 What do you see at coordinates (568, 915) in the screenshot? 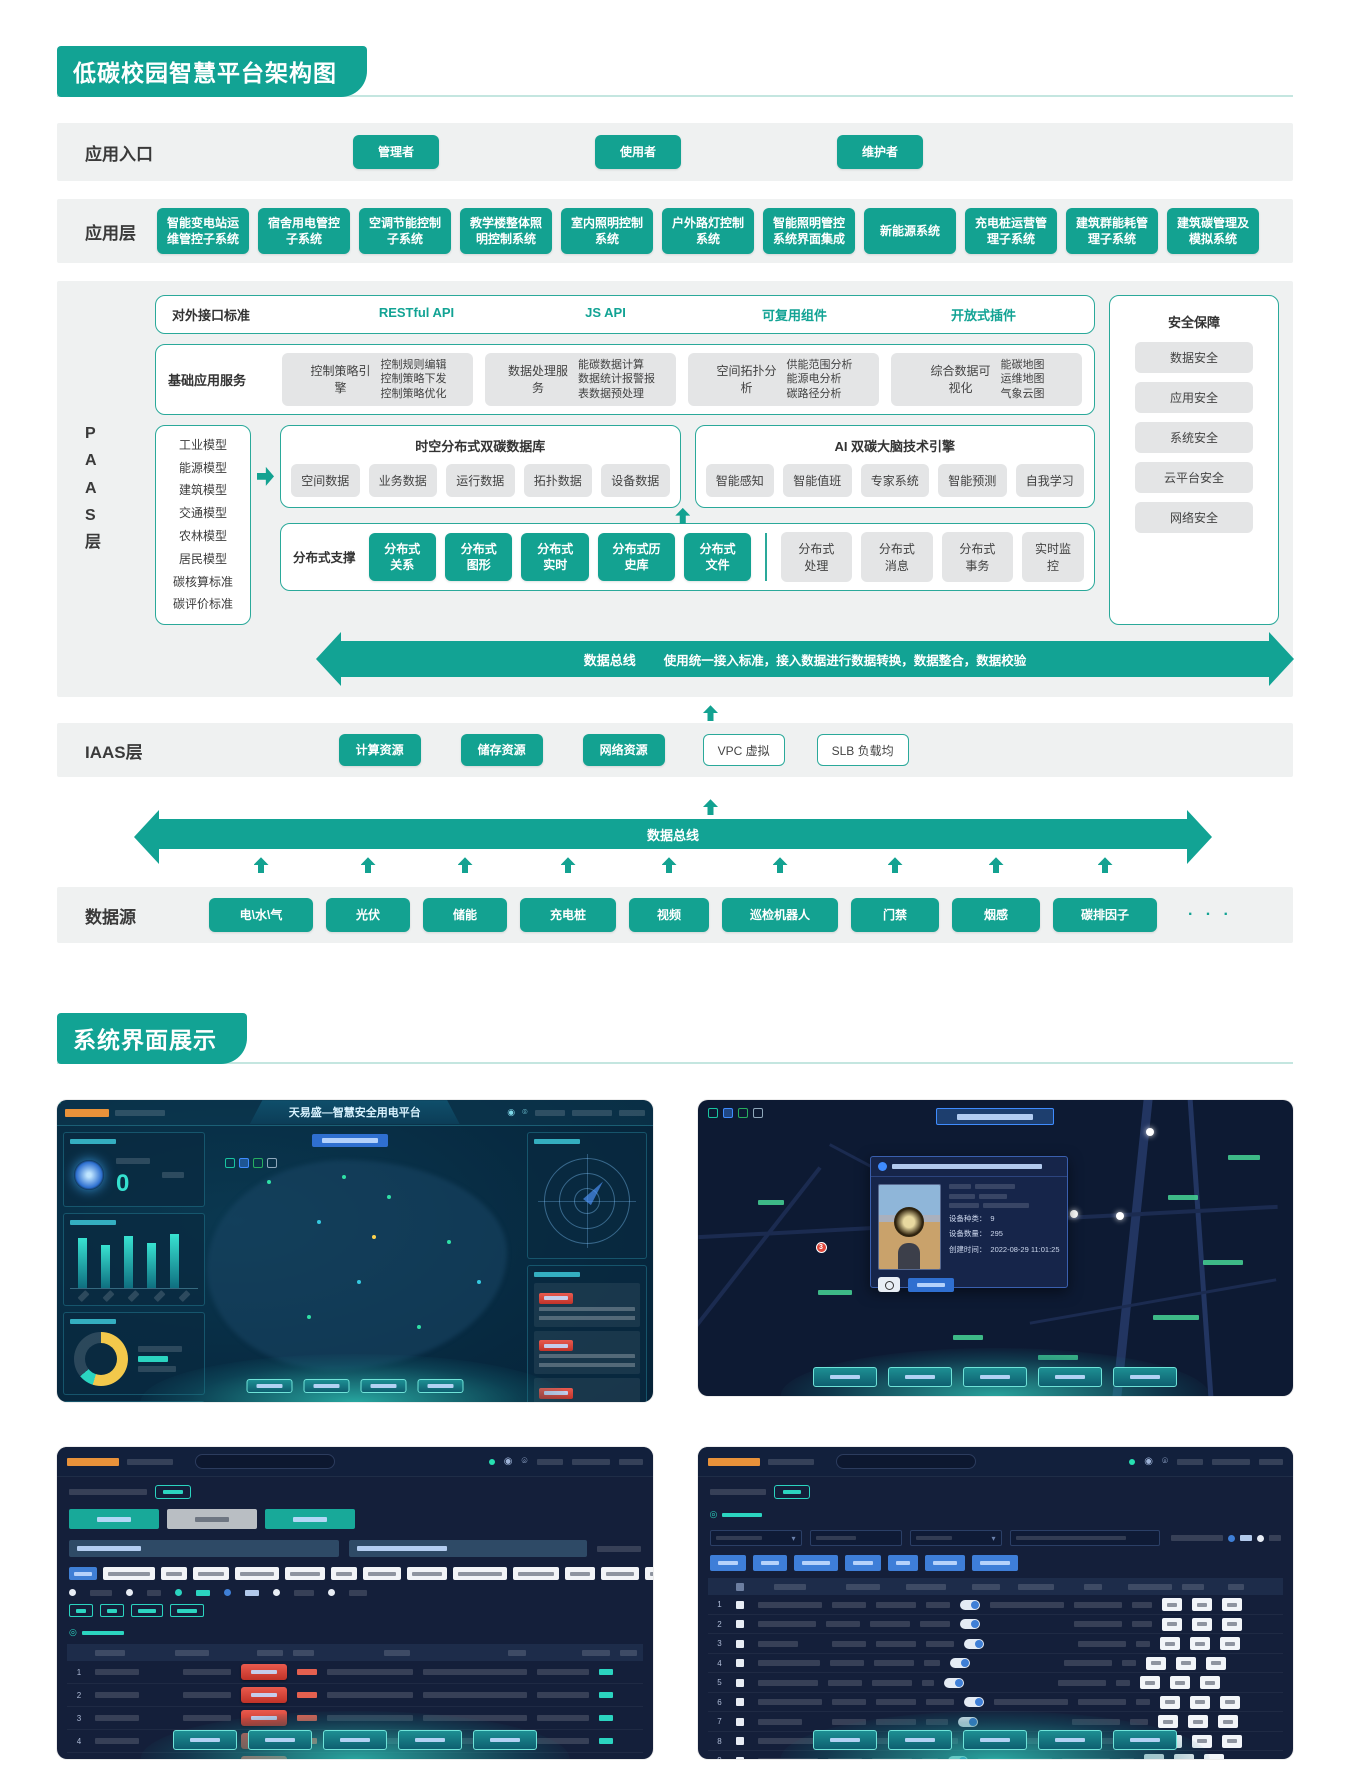
I see `source-chip: 充电桩` at bounding box center [568, 915].